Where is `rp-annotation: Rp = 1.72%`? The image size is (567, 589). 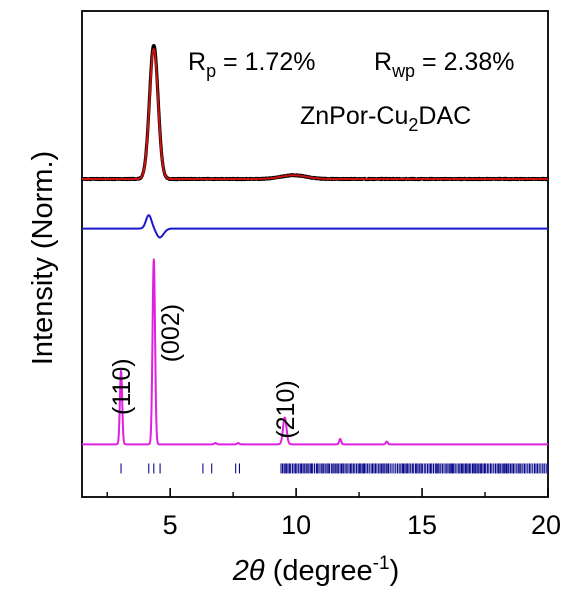
rp-annotation: Rp = 1.72% is located at coordinates (251, 64).